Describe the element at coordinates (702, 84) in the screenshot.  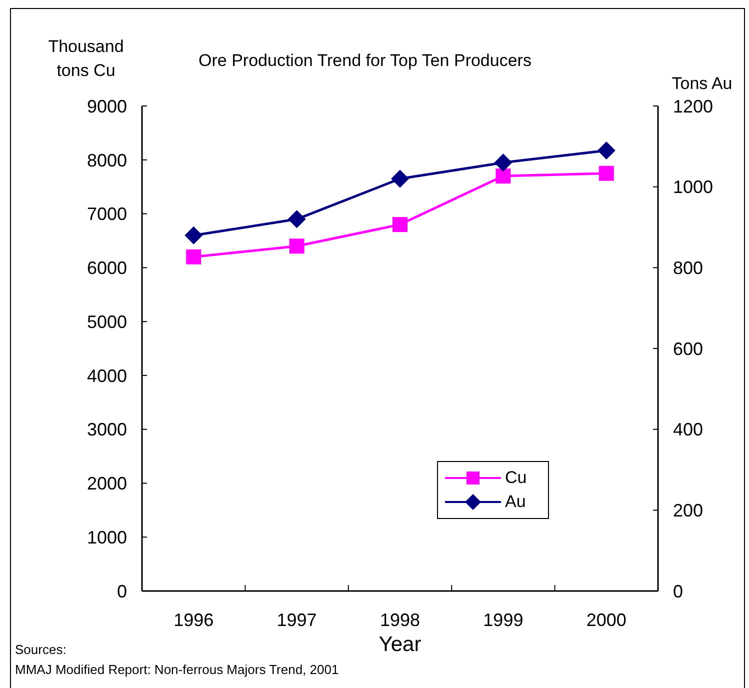
I see `y2-axis-title: Tons Au` at that location.